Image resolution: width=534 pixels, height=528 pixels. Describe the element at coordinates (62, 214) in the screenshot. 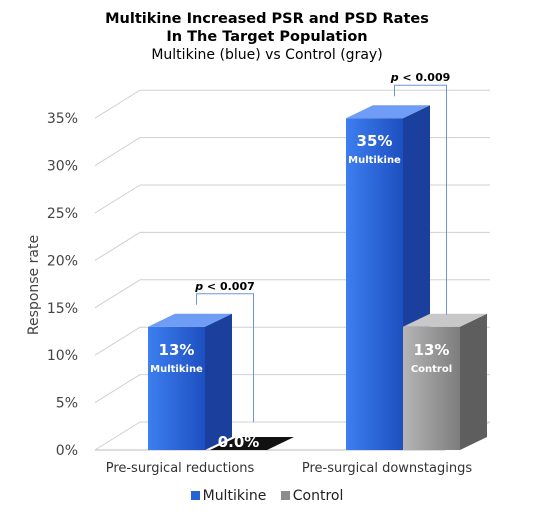

I see `y-tick-label: 25%` at that location.